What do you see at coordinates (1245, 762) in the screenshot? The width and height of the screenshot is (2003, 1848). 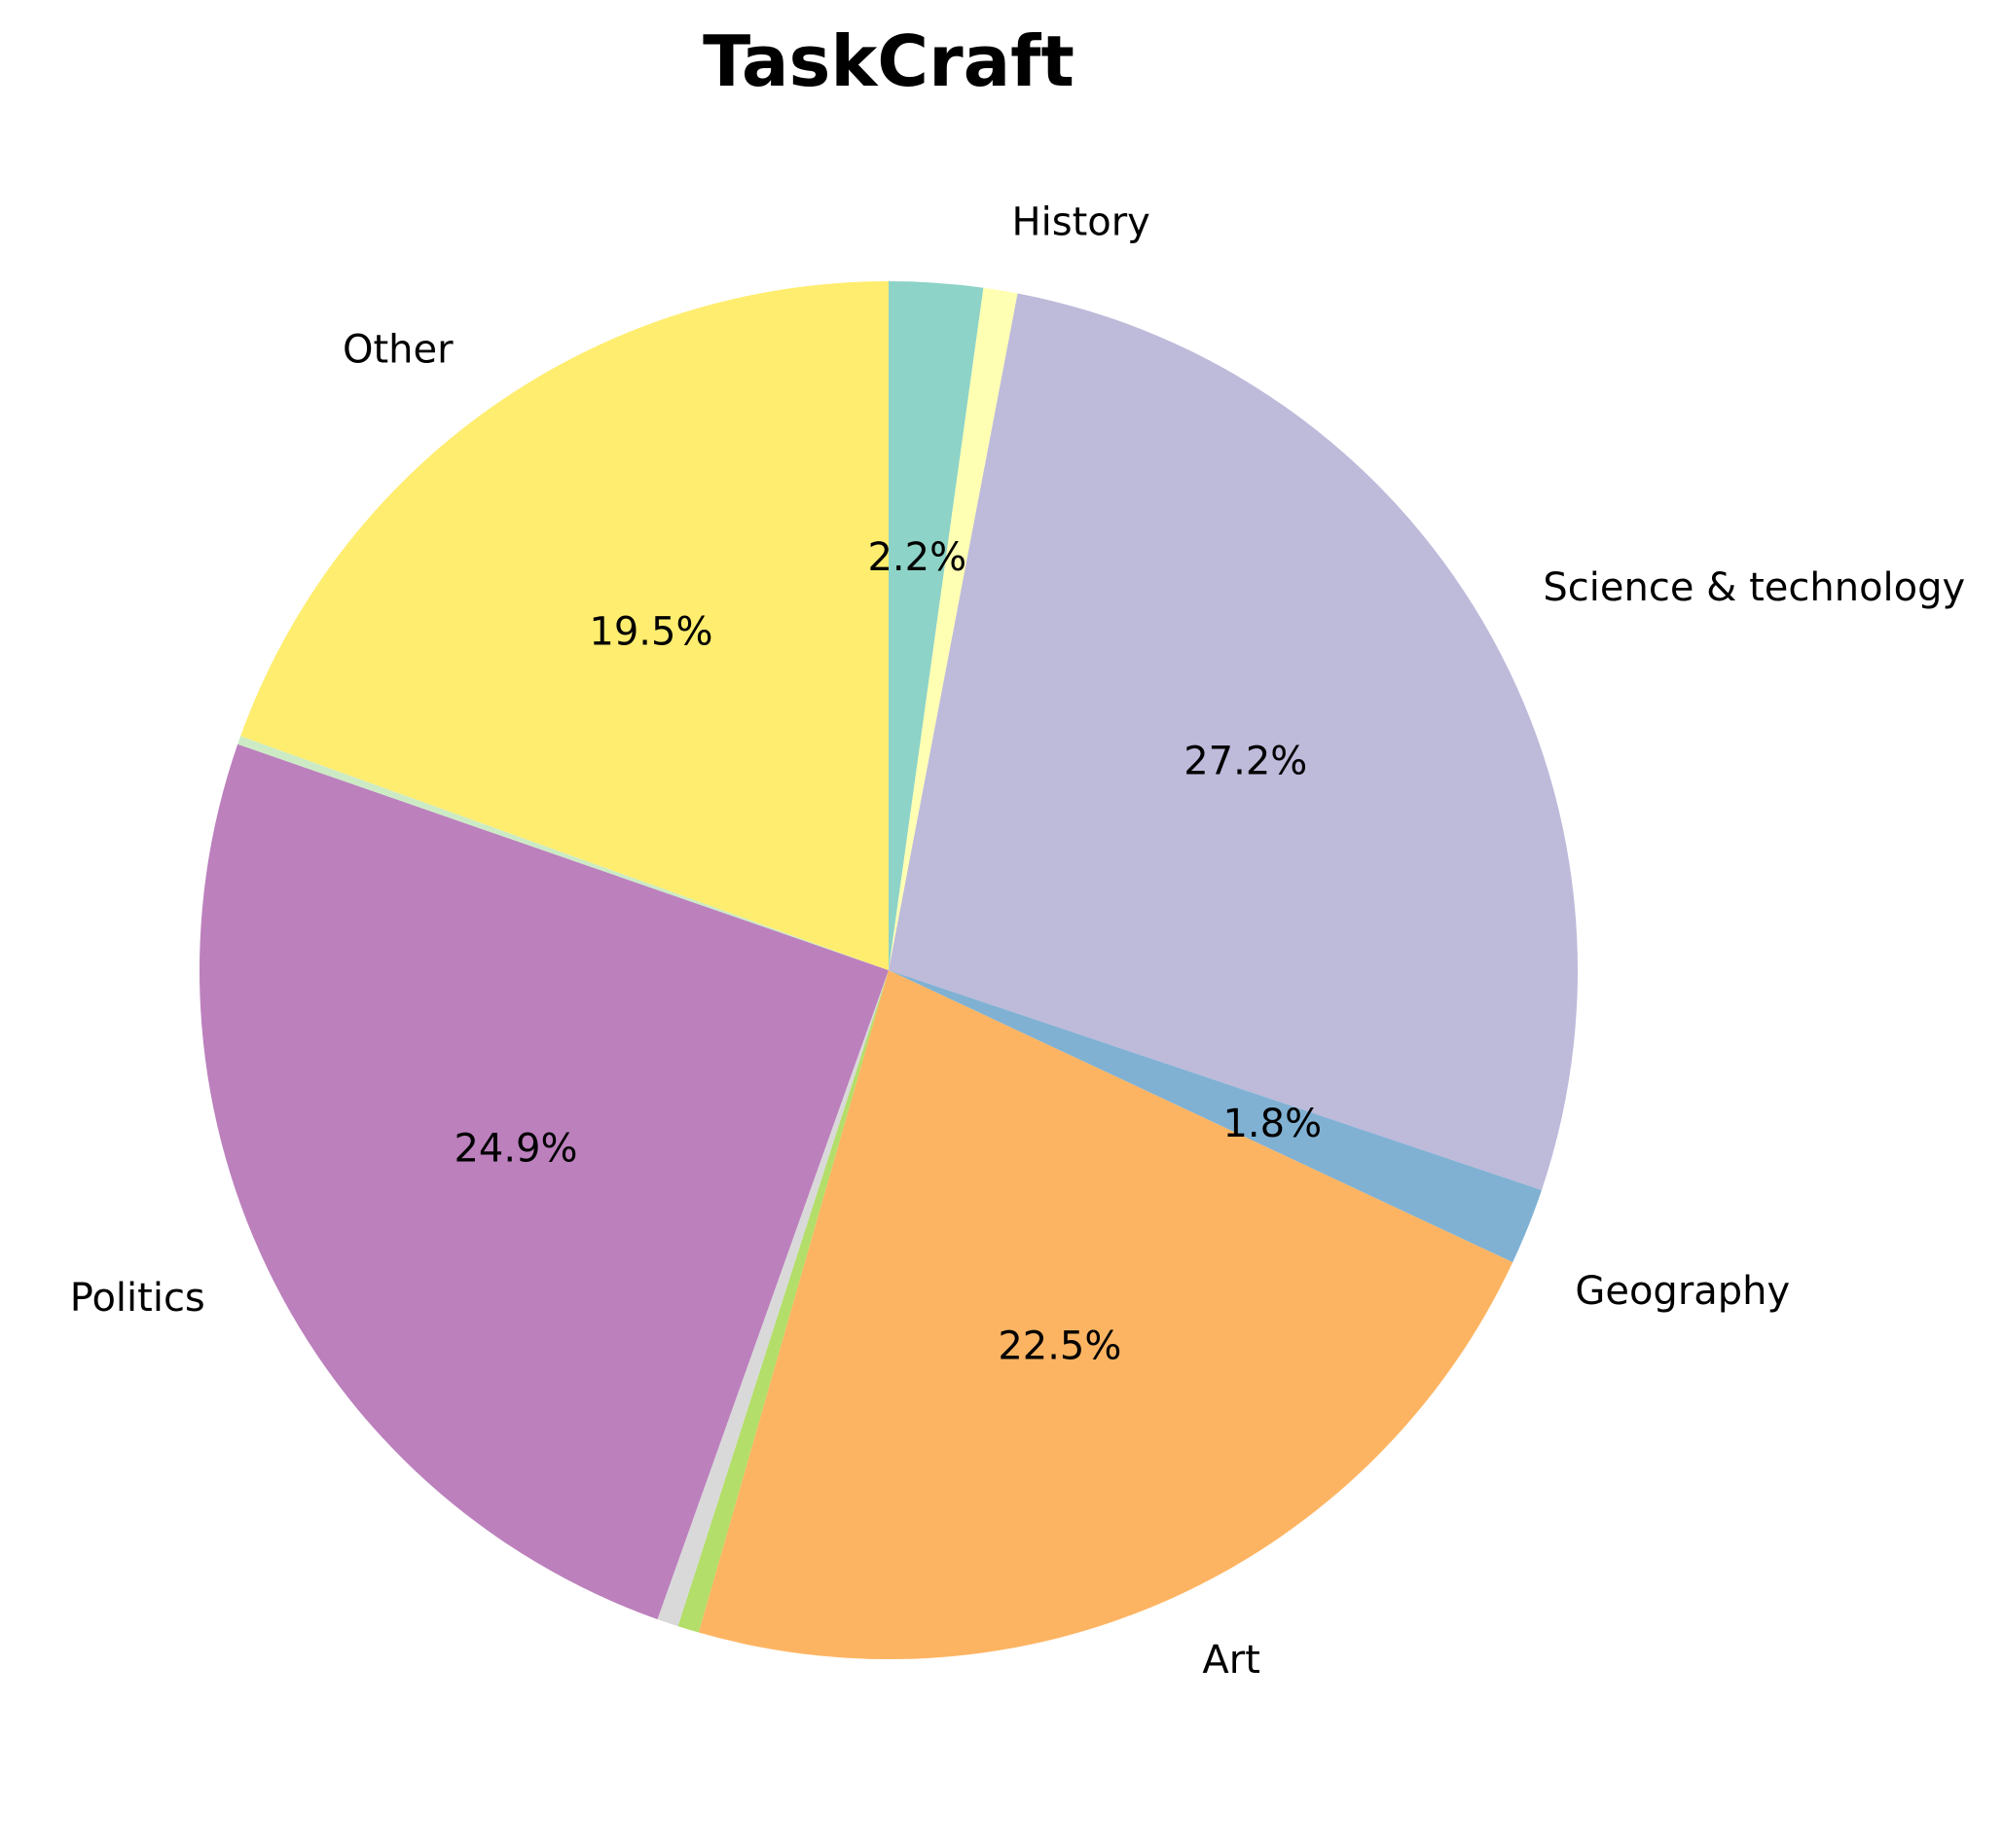 I see `percent-label-science-technology: 27.2%` at bounding box center [1245, 762].